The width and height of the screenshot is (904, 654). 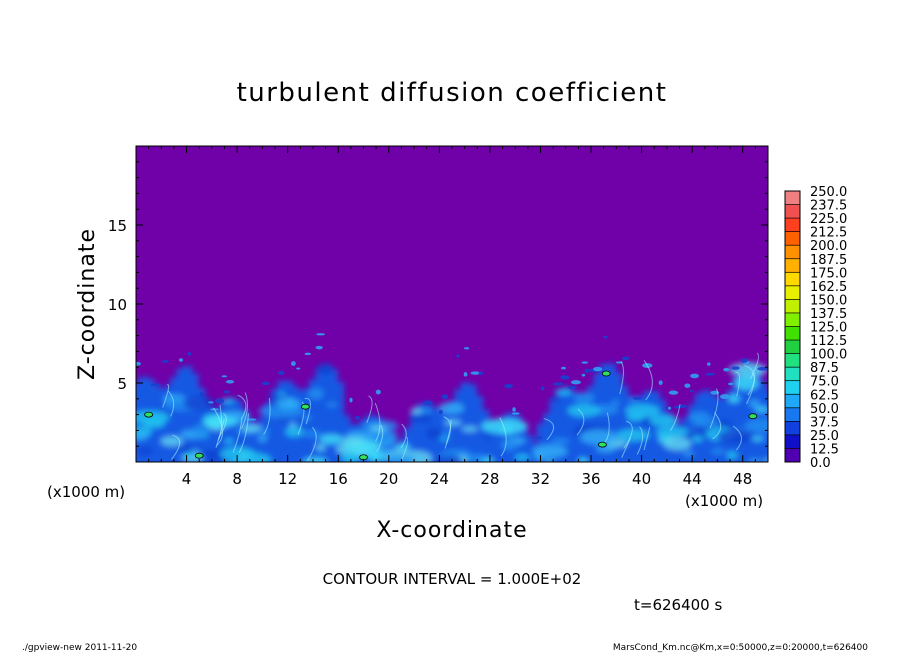 I want to click on colorbar-label: 162.5, so click(x=828, y=287).